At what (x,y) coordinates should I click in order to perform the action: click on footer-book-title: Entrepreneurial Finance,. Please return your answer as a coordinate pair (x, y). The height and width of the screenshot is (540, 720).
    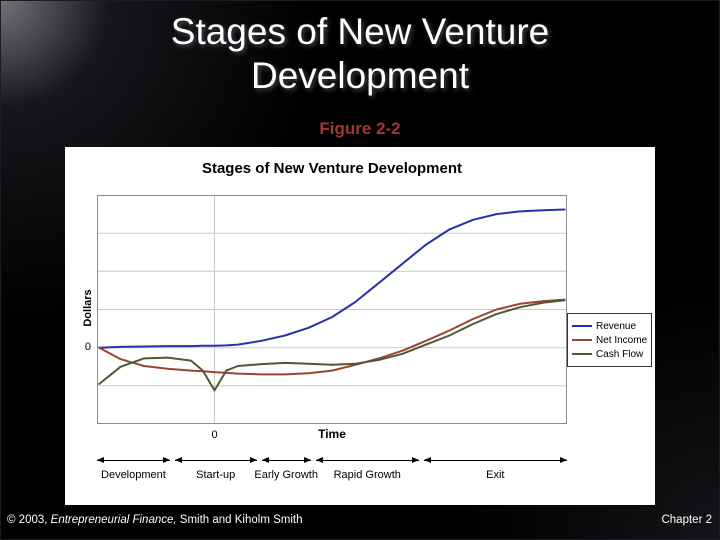
    Looking at the image, I should click on (113, 520).